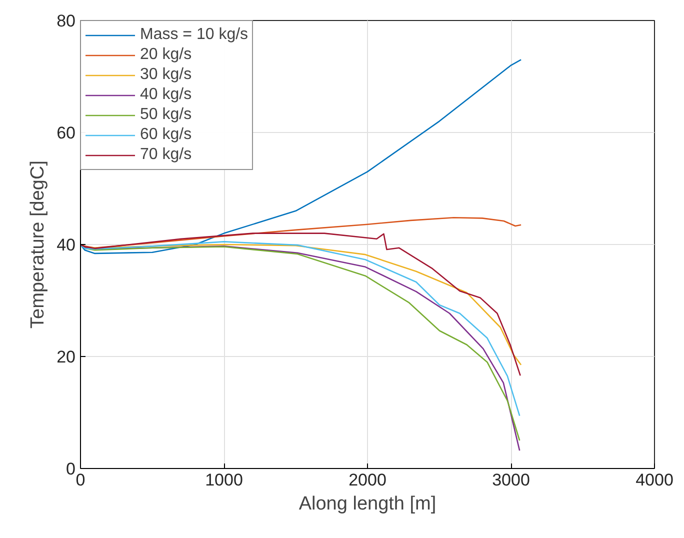 The image size is (684, 538). I want to click on legend-label: 50 kg/s, so click(166, 115).